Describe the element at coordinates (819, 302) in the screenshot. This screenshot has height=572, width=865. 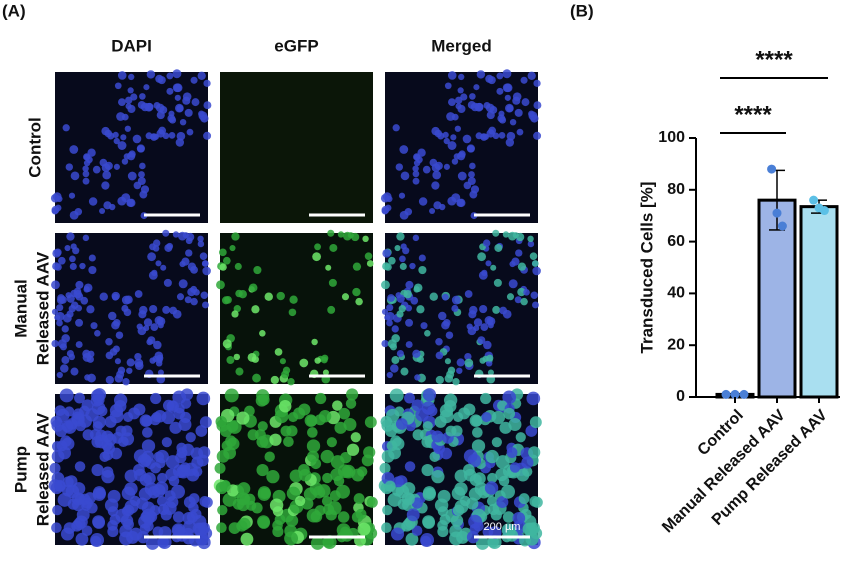
I see `bar` at that location.